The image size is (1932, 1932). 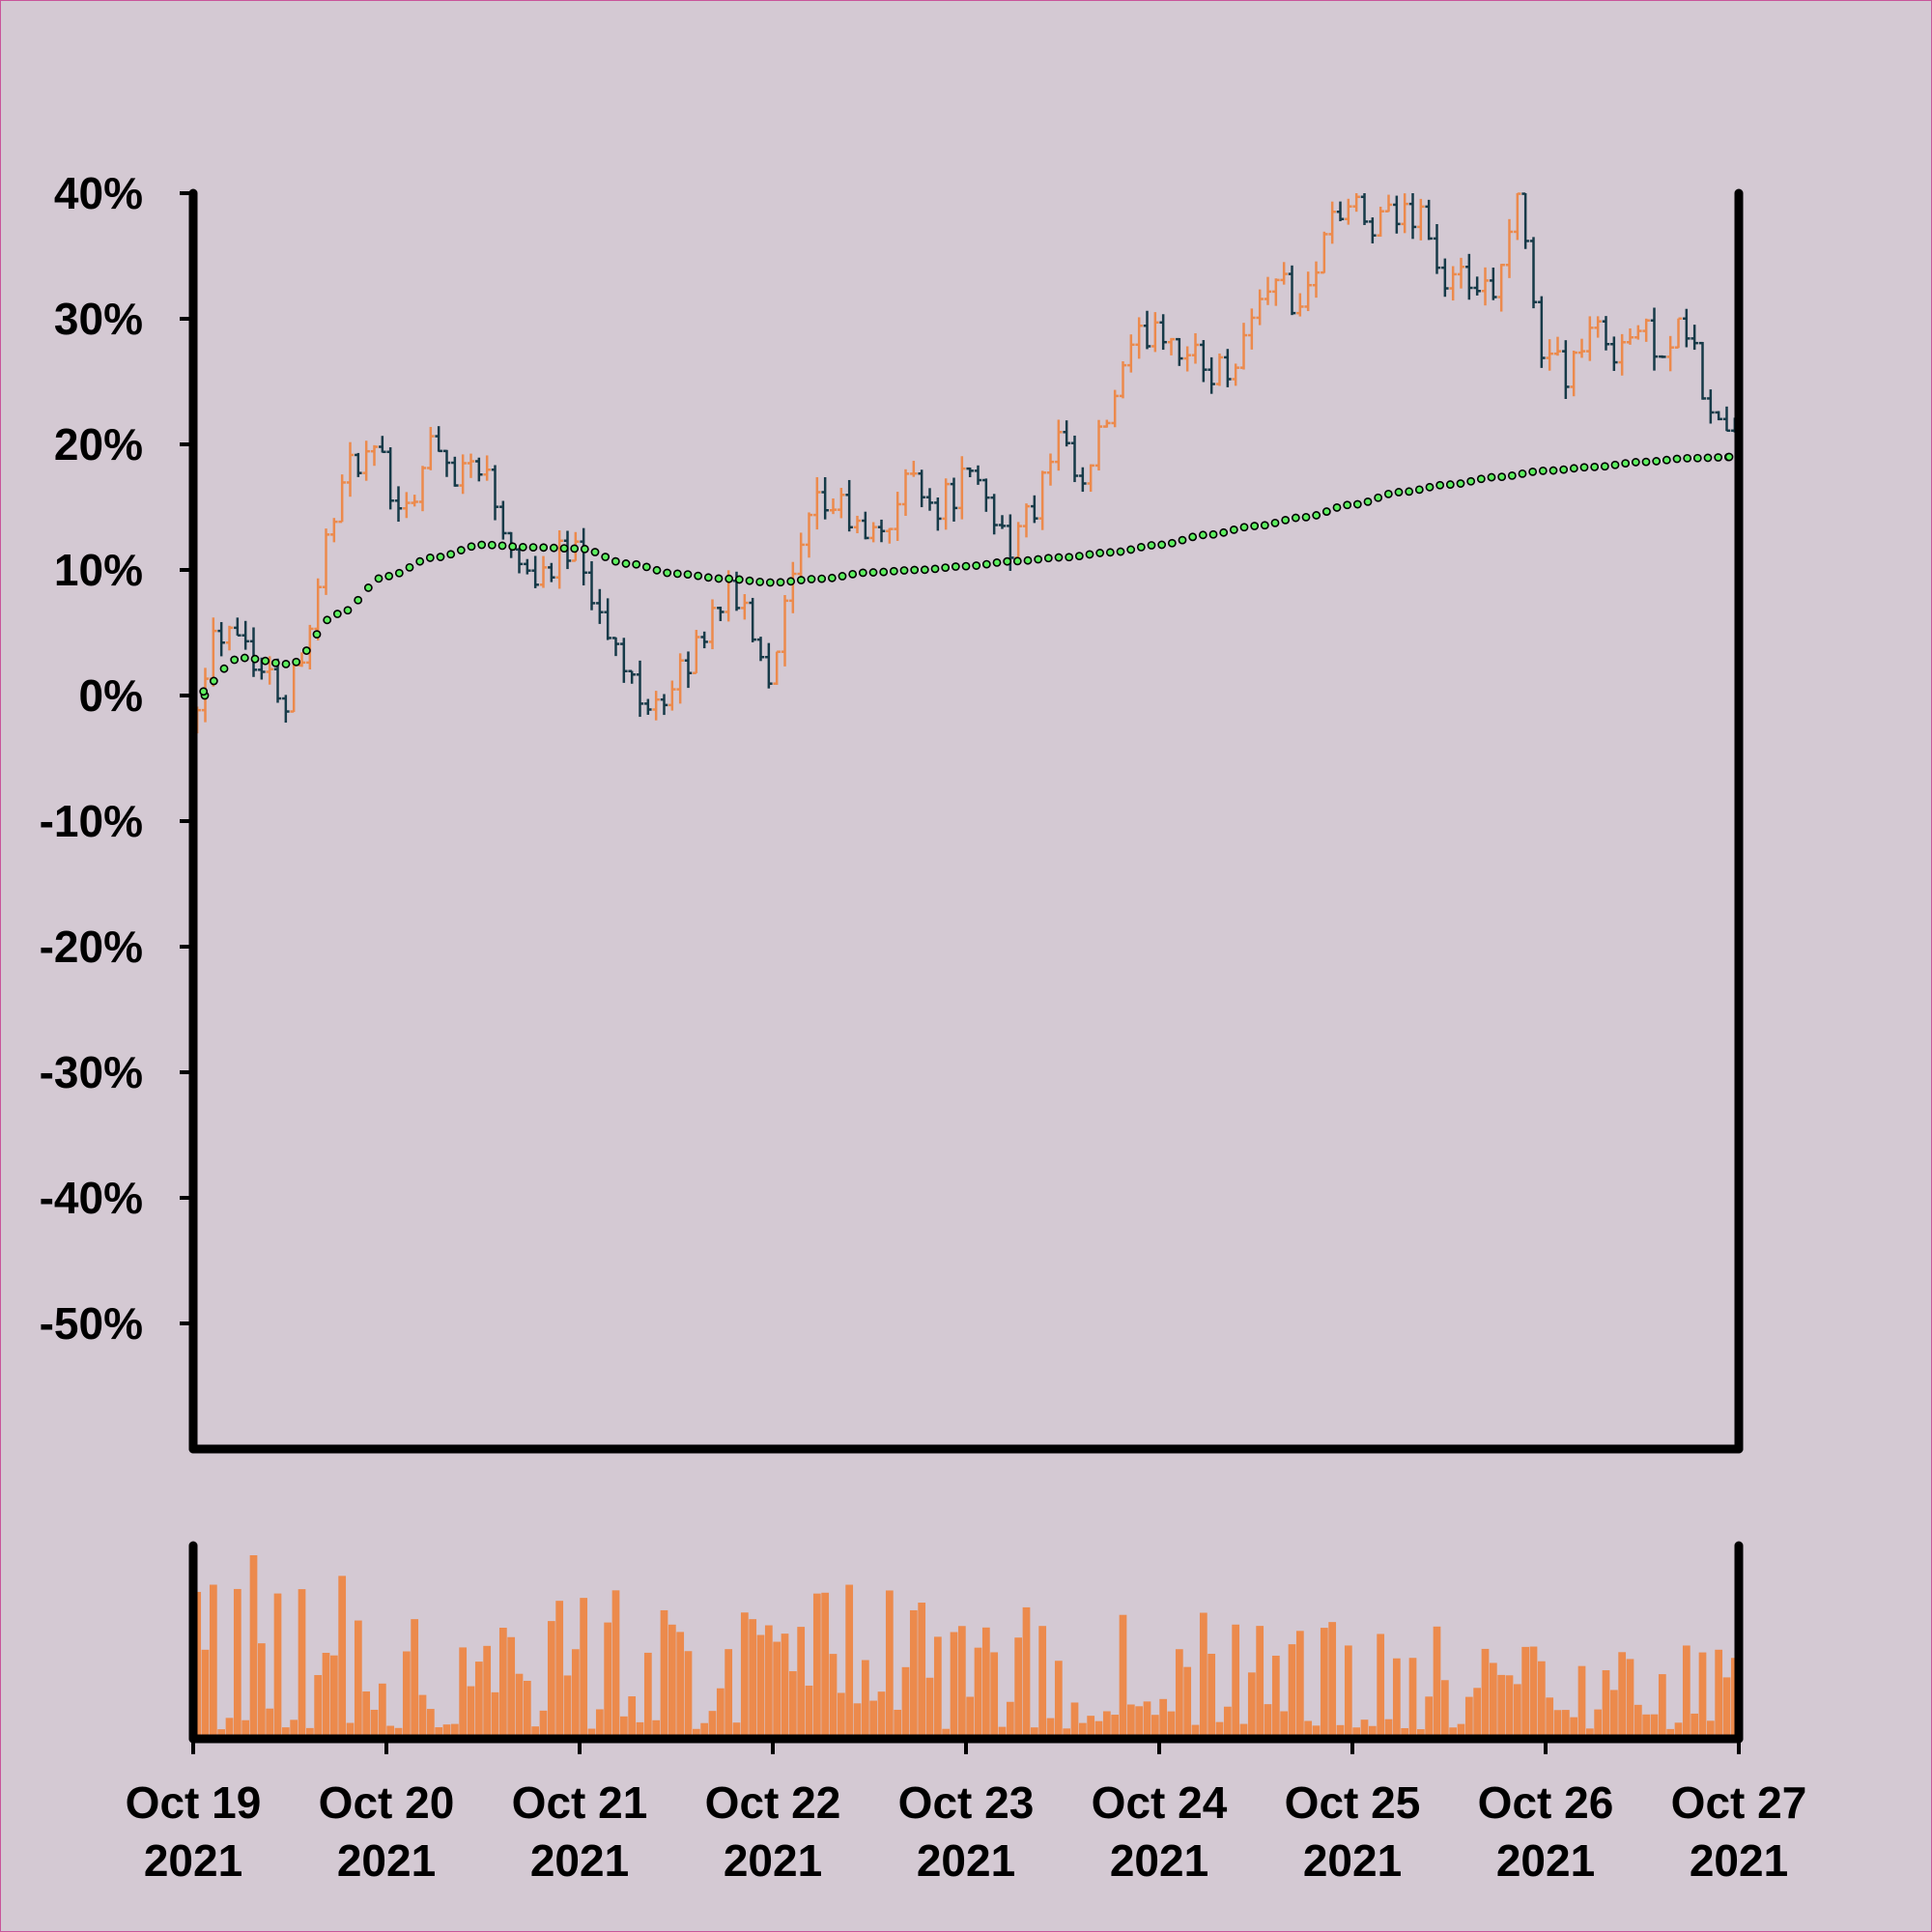 What do you see at coordinates (98, 319) in the screenshot?
I see `y-tick-label: 30%` at bounding box center [98, 319].